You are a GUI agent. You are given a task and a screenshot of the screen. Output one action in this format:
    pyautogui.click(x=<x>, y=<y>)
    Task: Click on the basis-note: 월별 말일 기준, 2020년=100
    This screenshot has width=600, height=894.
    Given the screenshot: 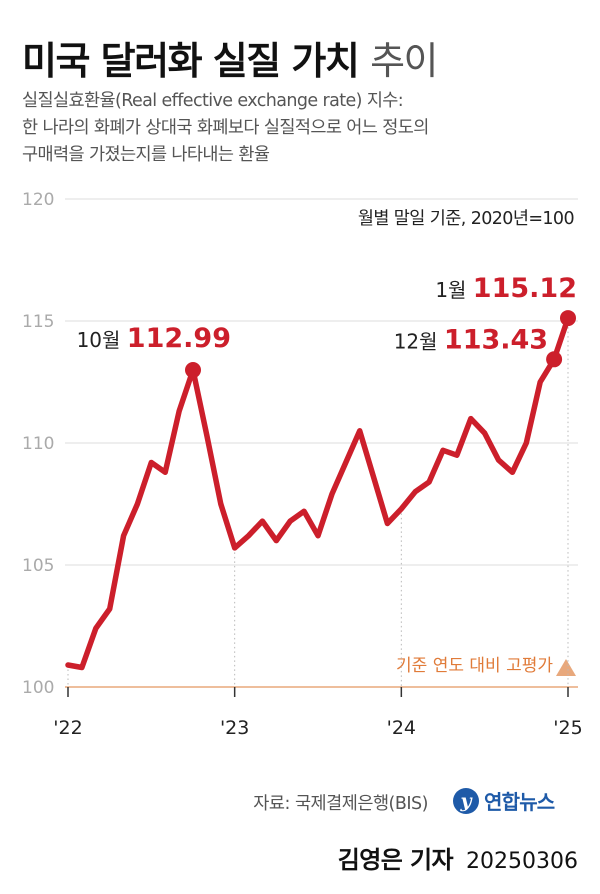 What is the action you would take?
    pyautogui.click(x=466, y=219)
    